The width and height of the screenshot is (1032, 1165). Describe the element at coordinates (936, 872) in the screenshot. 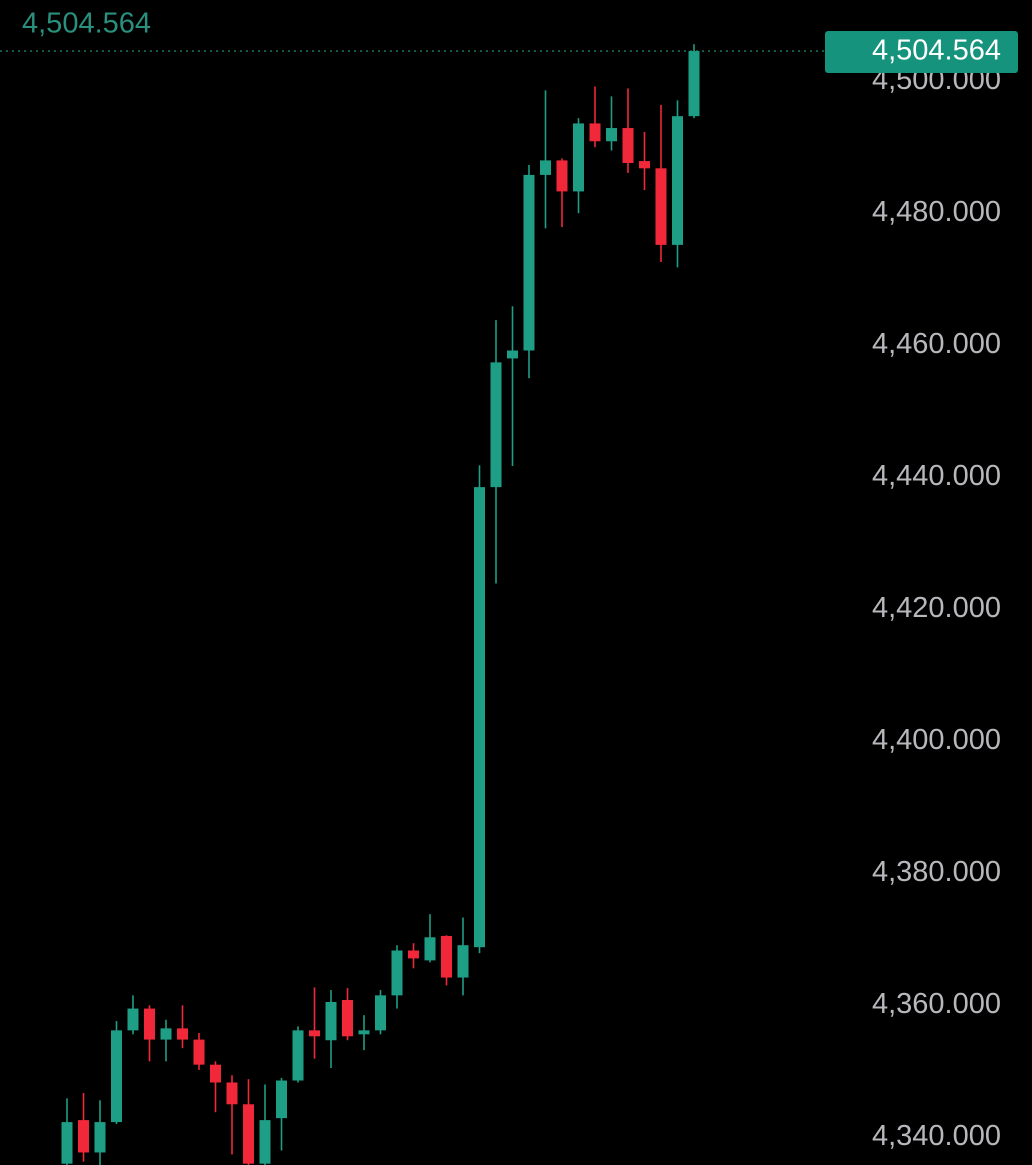

I see `y-tick-label: 4,380.000` at that location.